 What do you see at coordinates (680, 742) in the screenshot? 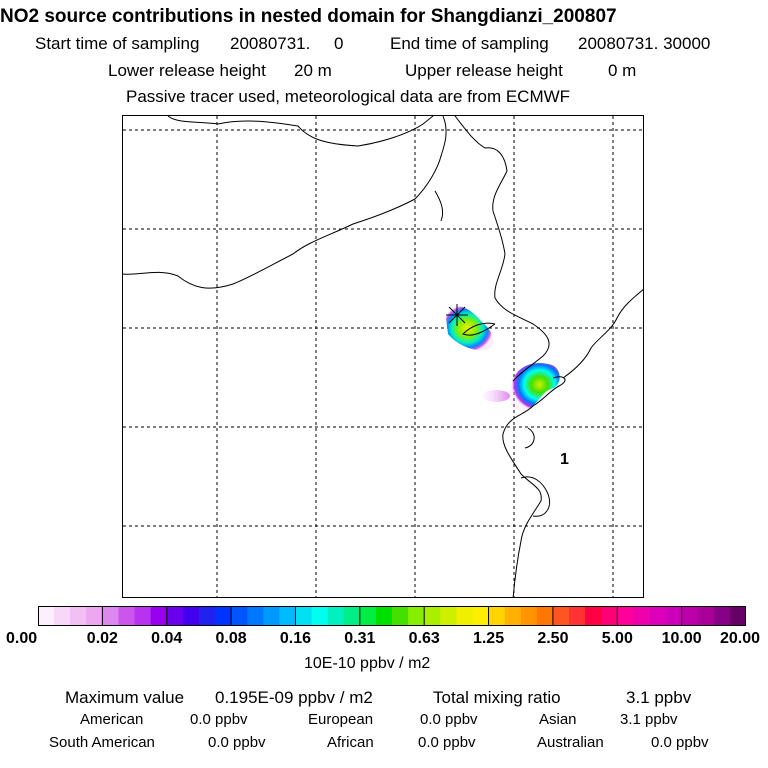
I see `region-value-australian: 0.0 ppbv` at bounding box center [680, 742].